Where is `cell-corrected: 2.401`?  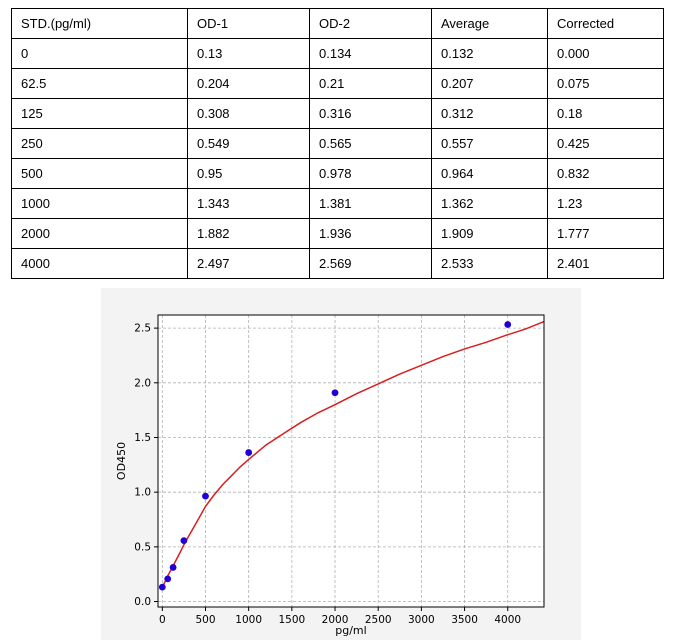 cell-corrected: 2.401 is located at coordinates (605, 263).